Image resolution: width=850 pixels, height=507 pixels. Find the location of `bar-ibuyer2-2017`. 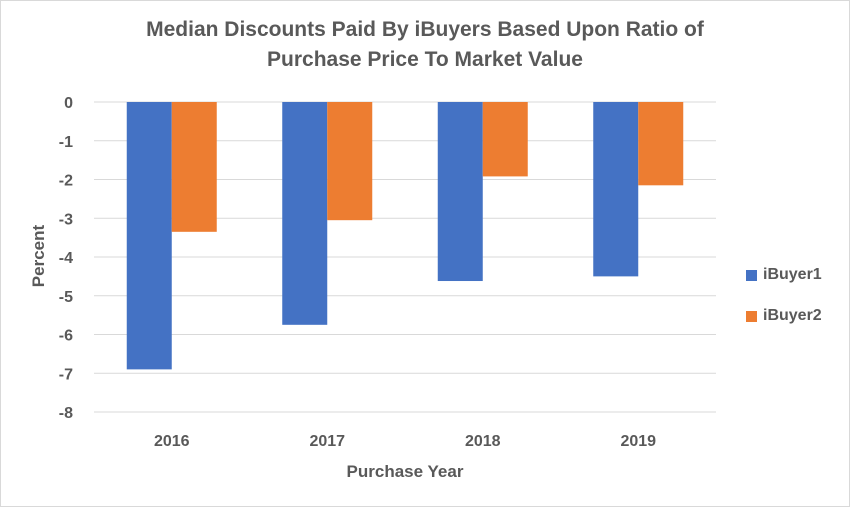

bar-ibuyer2-2017 is located at coordinates (350, 161).